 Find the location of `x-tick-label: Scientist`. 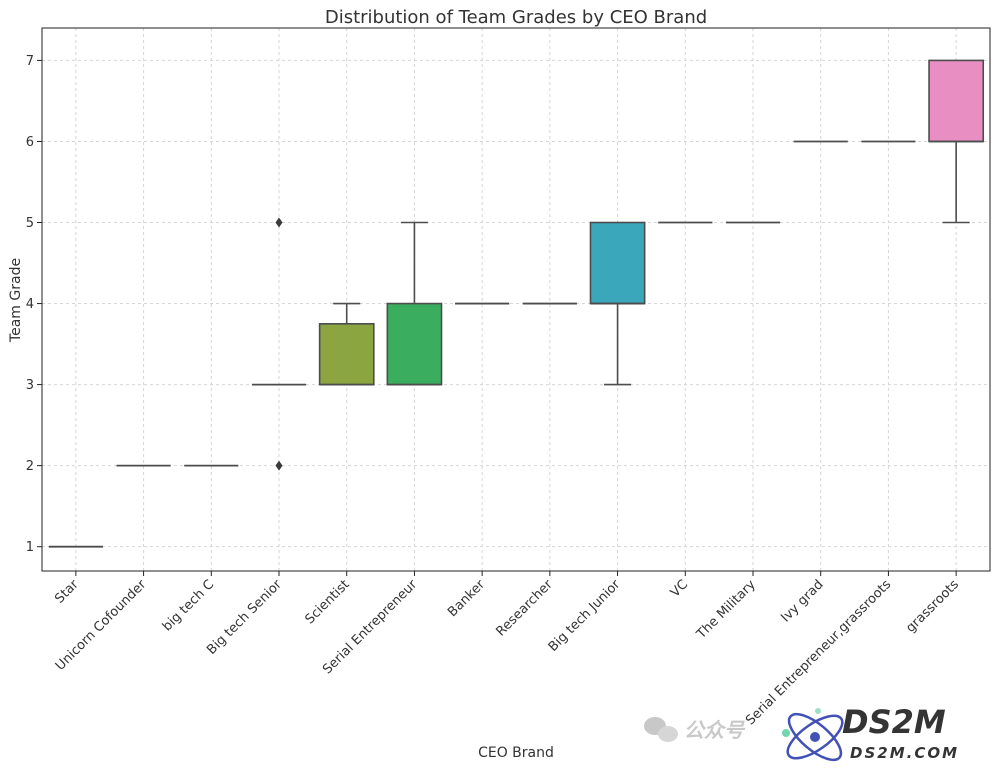

x-tick-label: Scientist is located at coordinates (327, 602).